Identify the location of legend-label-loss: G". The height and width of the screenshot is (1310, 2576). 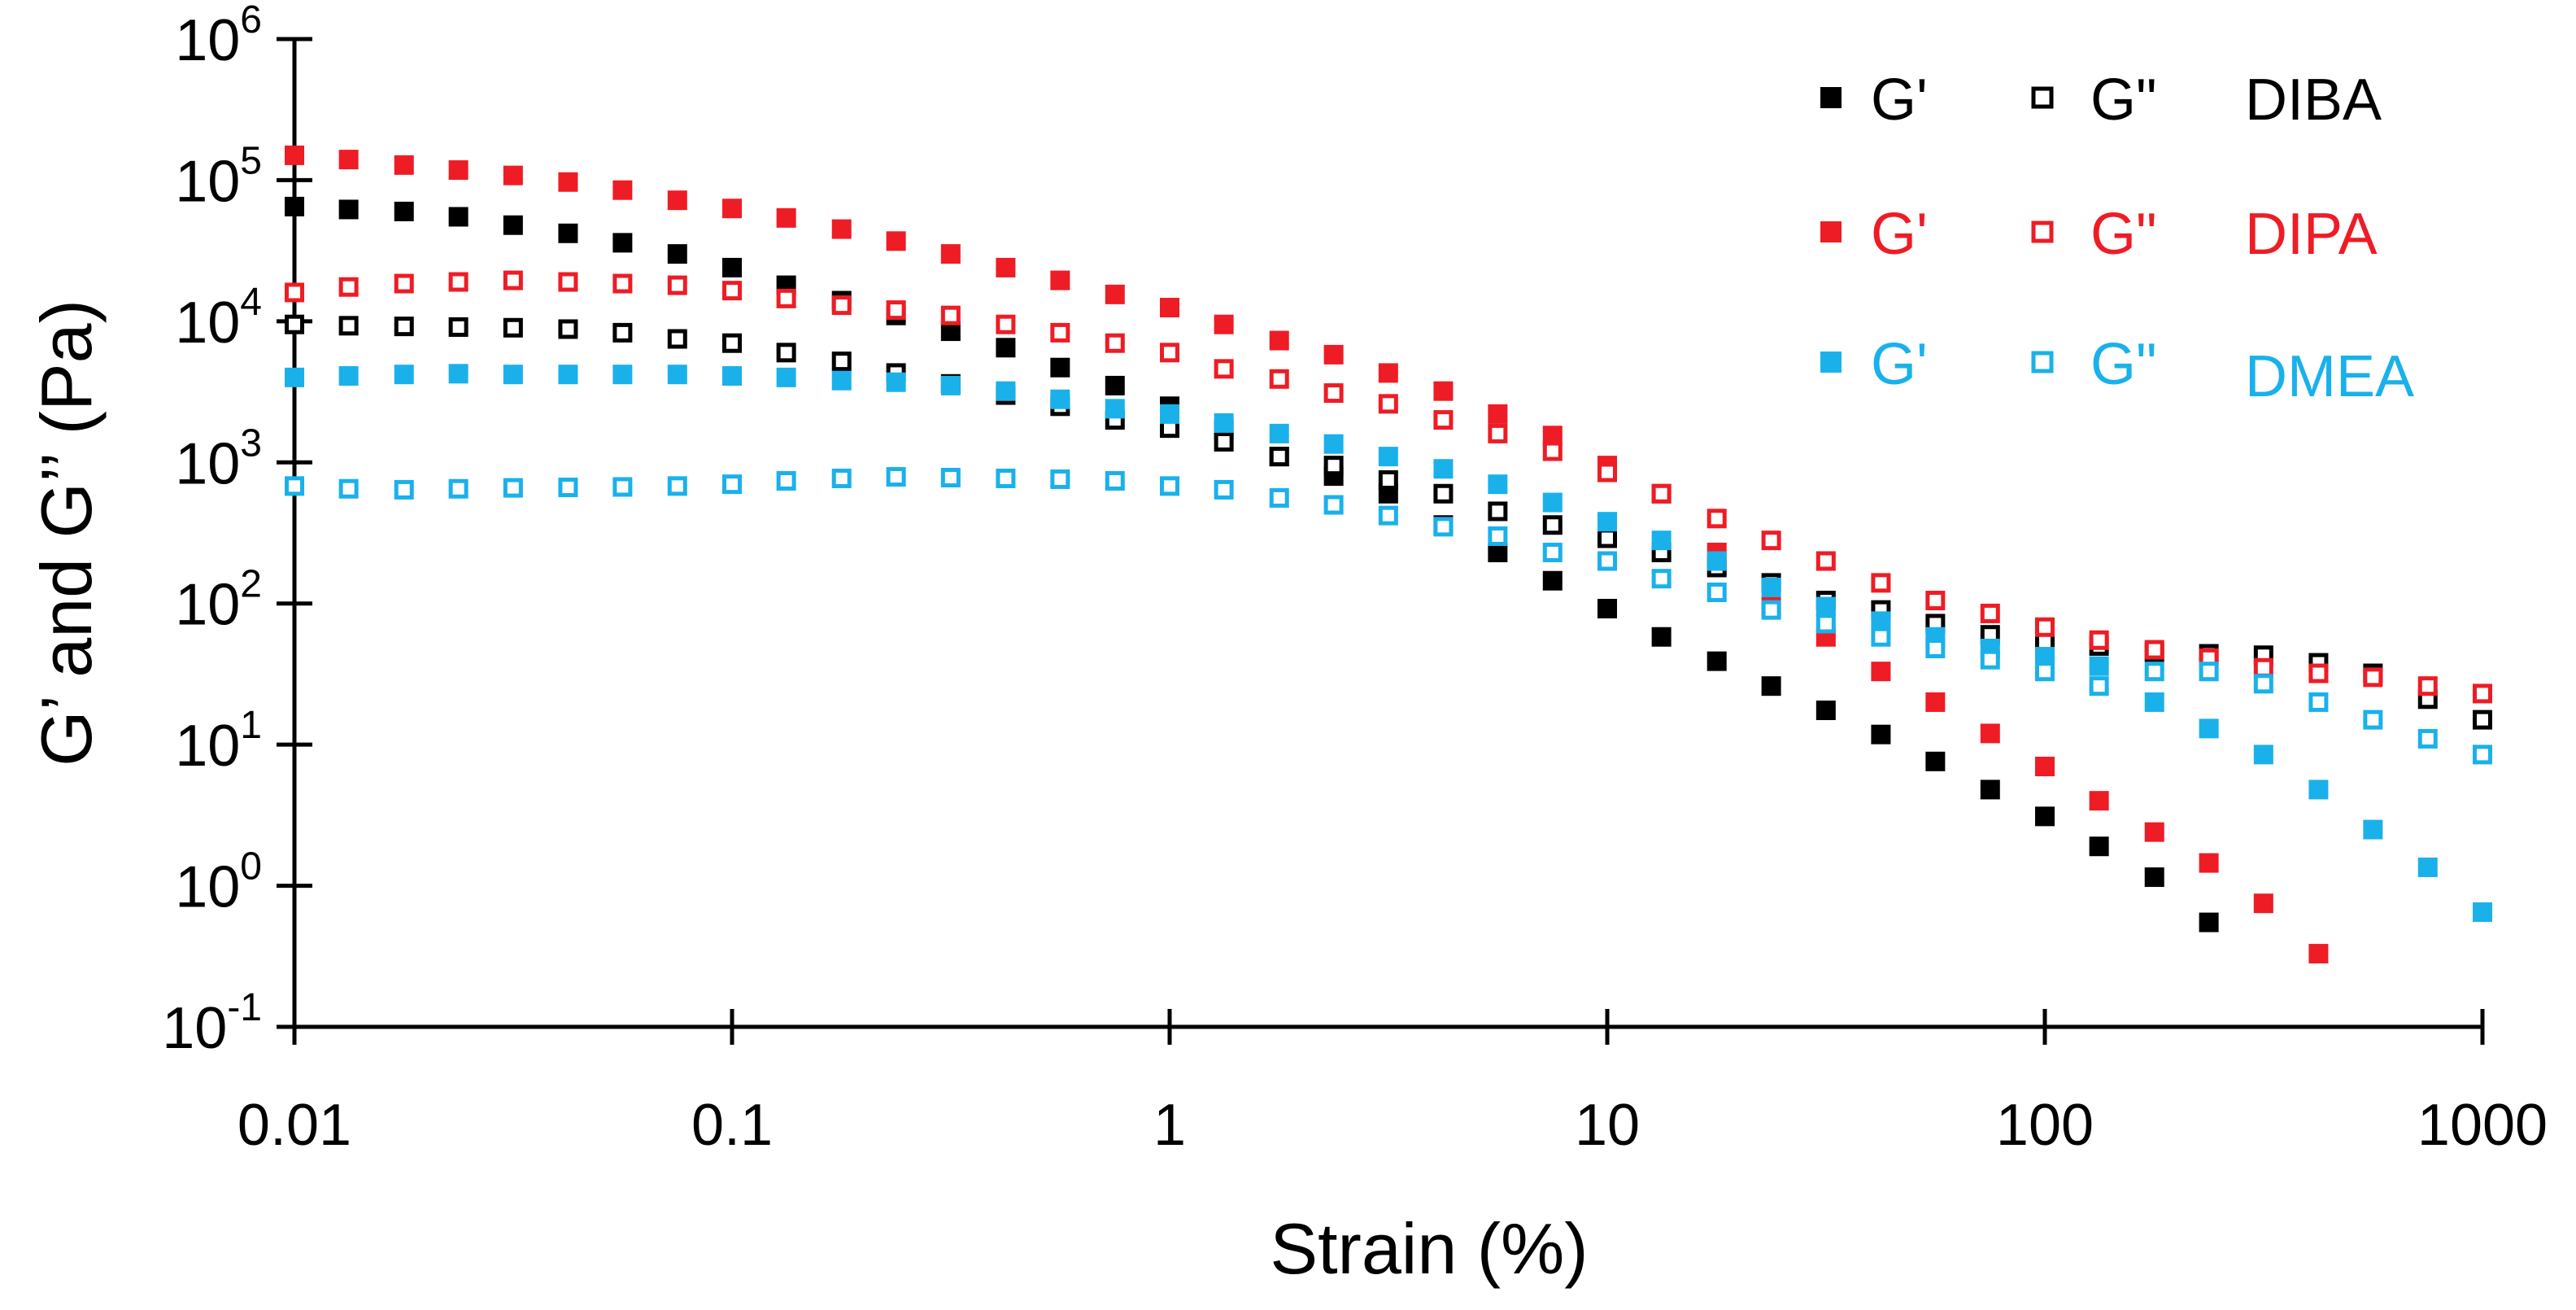
(2123, 234).